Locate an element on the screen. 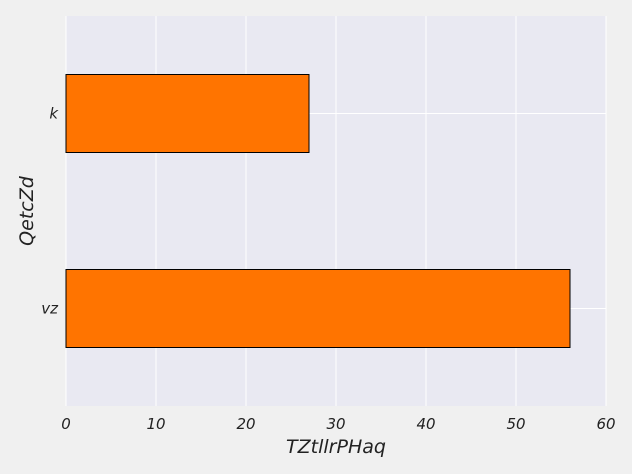 The width and height of the screenshot is (632, 474). x-axis-label: TZtllrPHaq is located at coordinates (336, 447).